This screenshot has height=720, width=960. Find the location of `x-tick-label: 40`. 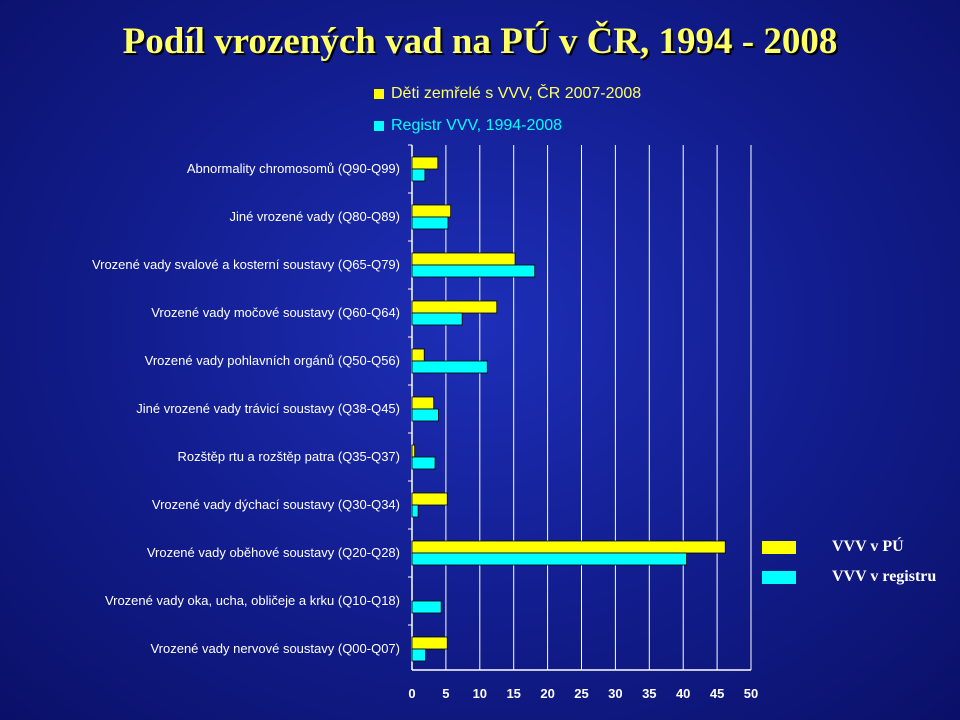

x-tick-label: 40 is located at coordinates (683, 693).